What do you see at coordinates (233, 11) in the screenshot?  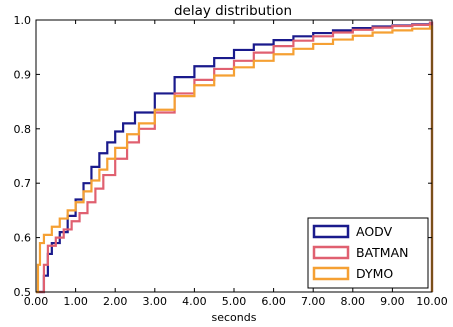 I see `chart-title: delay distribution` at bounding box center [233, 11].